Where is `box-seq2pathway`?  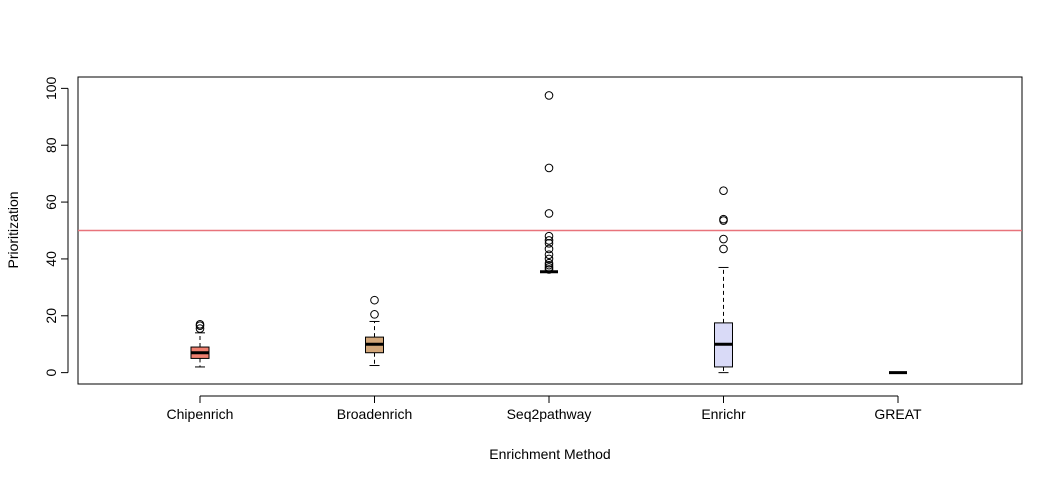 box-seq2pathway is located at coordinates (549, 182).